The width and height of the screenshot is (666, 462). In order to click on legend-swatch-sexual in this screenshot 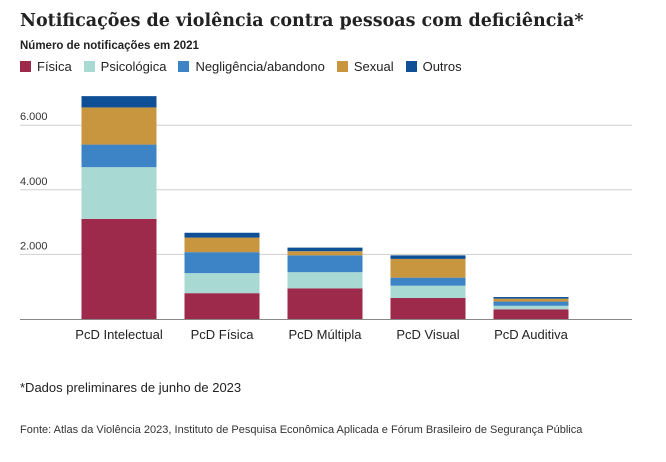, I will do `click(342, 66)`.